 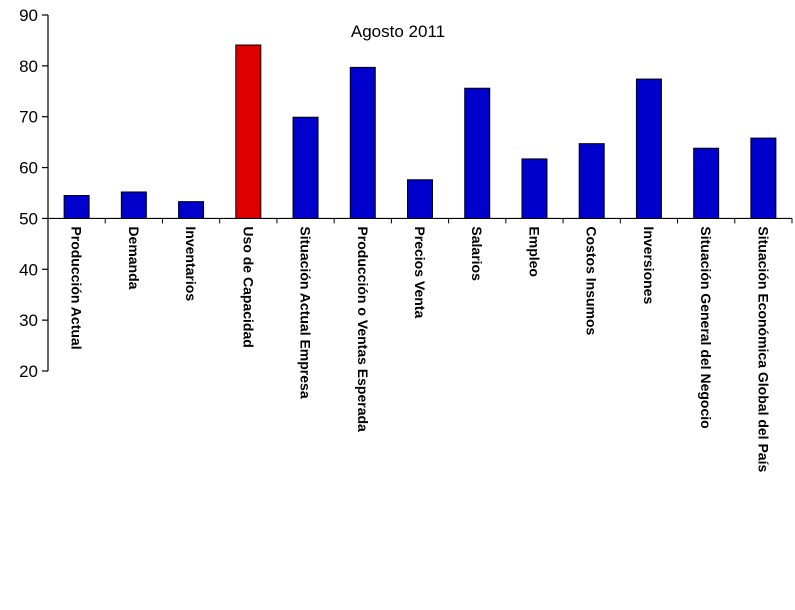 I want to click on category-label: Inventarios, so click(x=191, y=263).